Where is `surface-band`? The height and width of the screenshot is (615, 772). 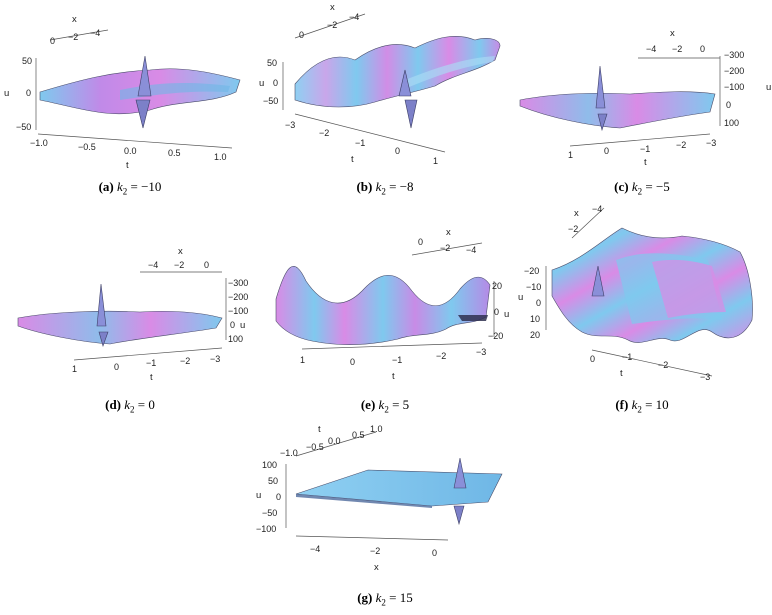 surface-band is located at coordinates (450, 72).